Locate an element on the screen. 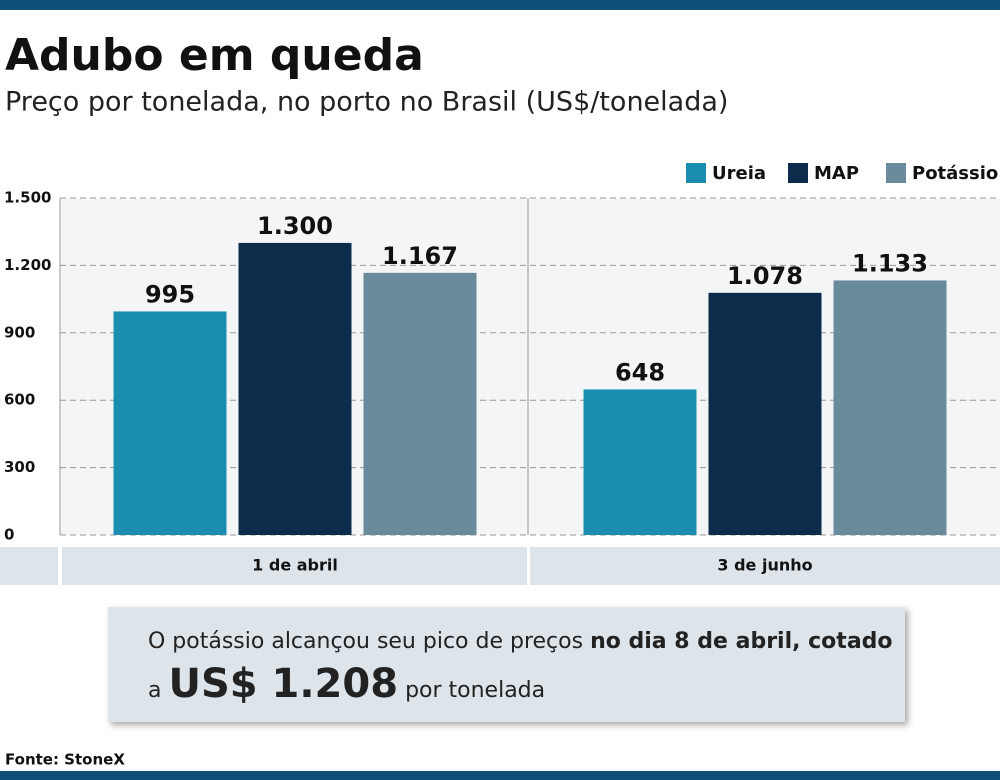 The height and width of the screenshot is (780, 1000). annotation-text: por tonelada is located at coordinates (475, 690).